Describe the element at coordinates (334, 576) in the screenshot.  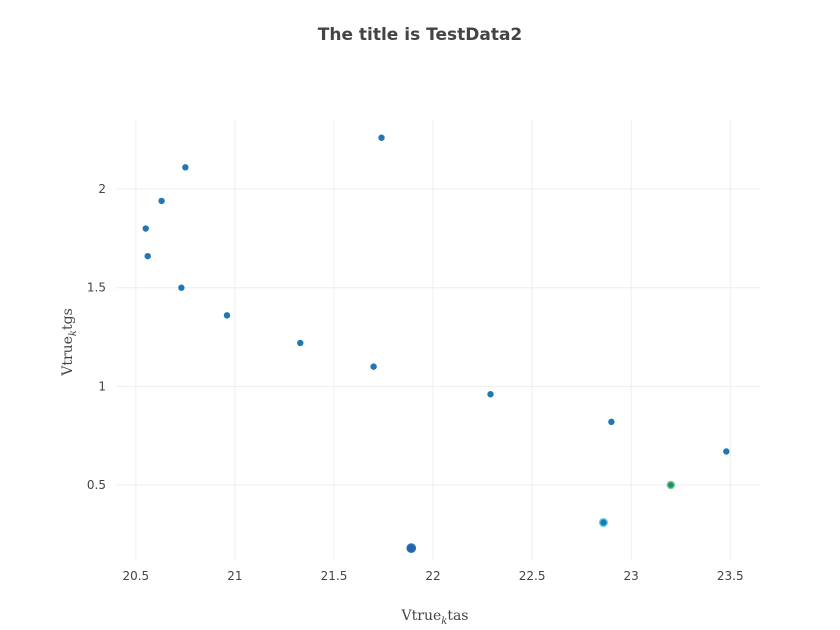
I see `x-tick-label: 21.5` at that location.